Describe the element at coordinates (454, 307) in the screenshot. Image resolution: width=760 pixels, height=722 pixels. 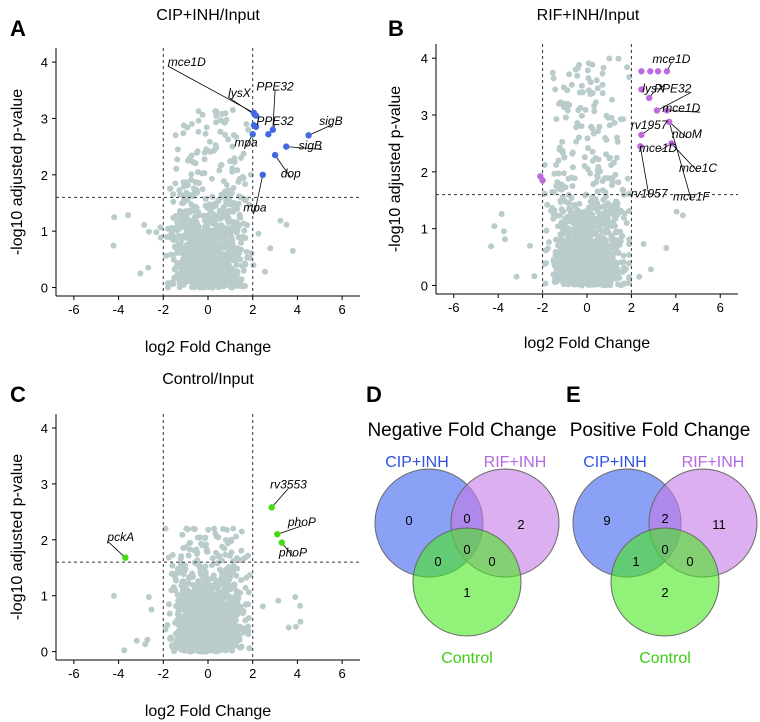
I see `x-tick-label: -6` at that location.